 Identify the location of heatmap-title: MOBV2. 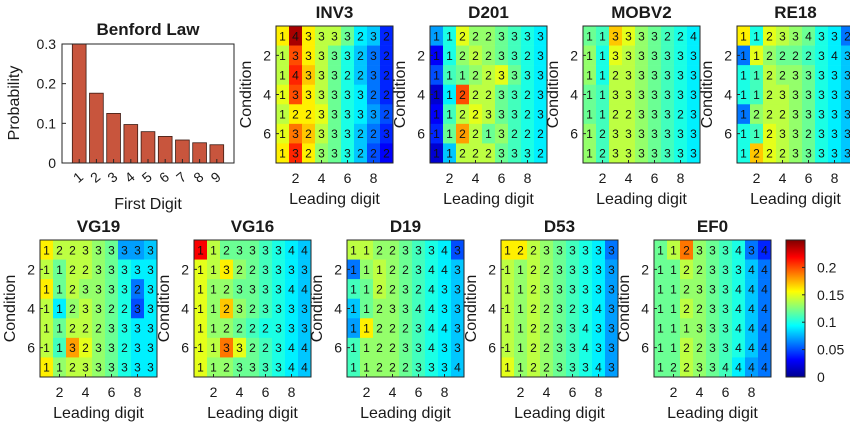
(641, 12).